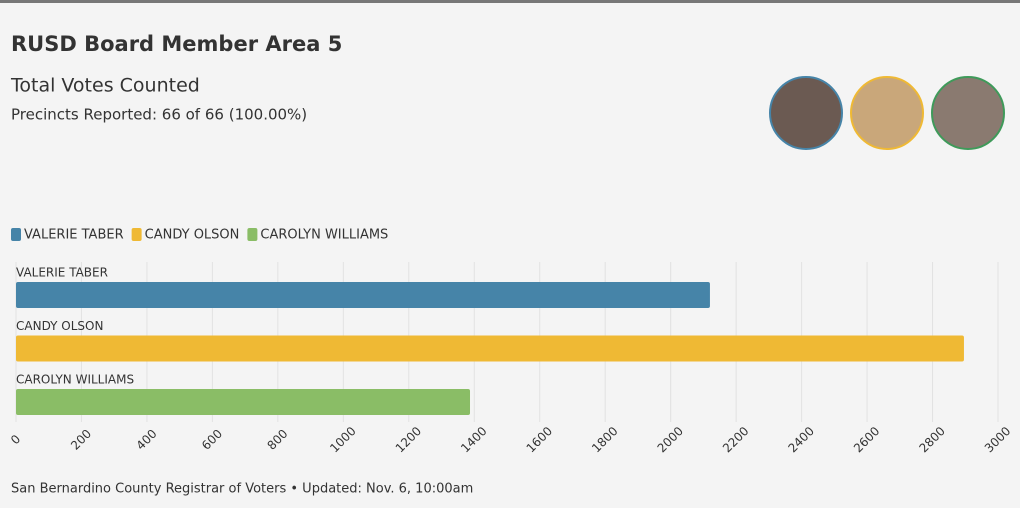 Image resolution: width=1020 pixels, height=508 pixels. Describe the element at coordinates (866, 439) in the screenshot. I see `x-tick-label: 2600` at that location.